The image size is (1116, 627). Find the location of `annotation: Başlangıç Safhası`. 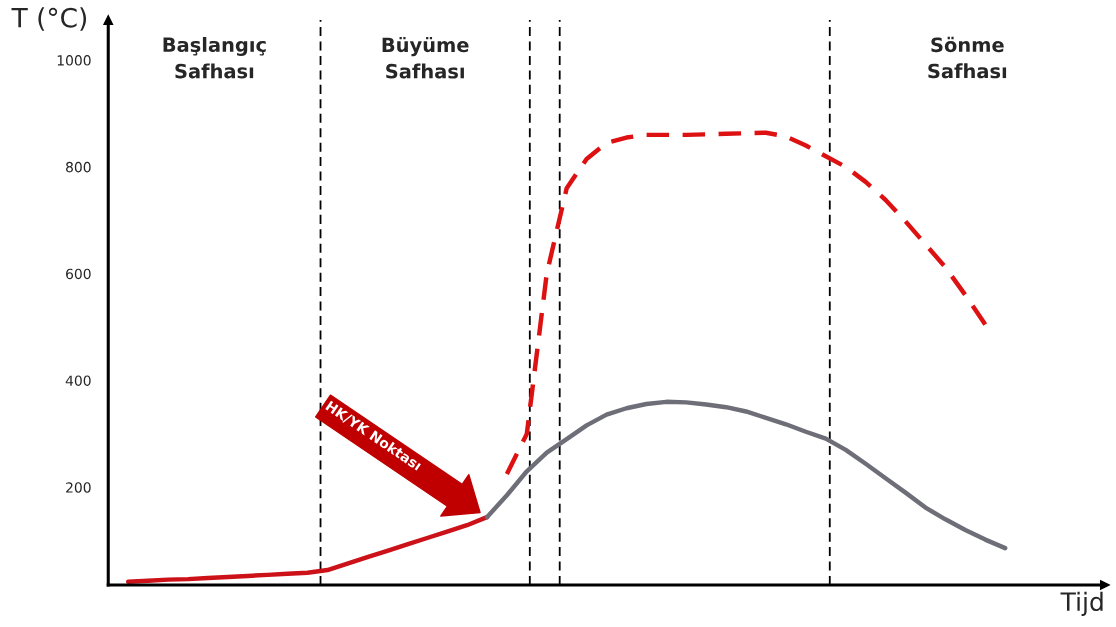

annotation: Başlangıç Safhası is located at coordinates (214, 58).